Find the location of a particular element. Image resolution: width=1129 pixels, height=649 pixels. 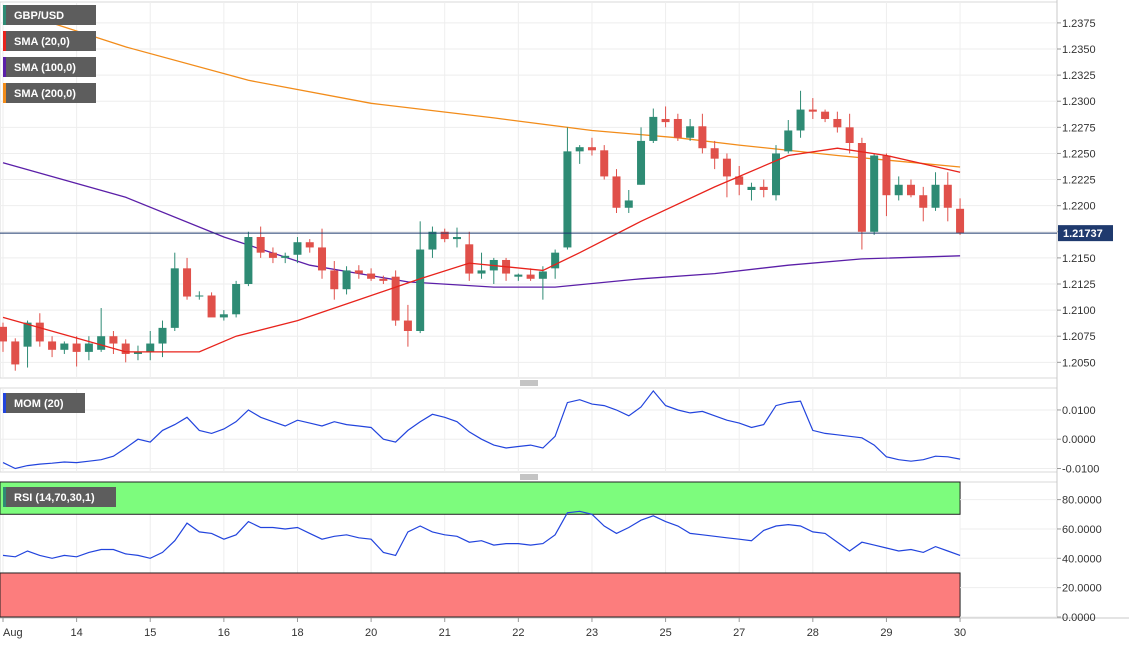

price-tick-label: 1.2300 is located at coordinates (1079, 102).